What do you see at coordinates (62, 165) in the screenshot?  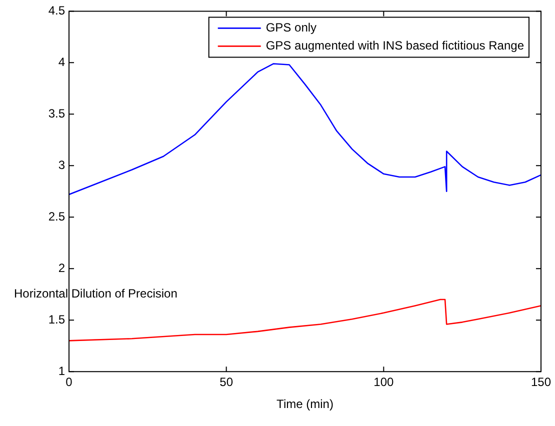 I see `y-tick-label: 3` at bounding box center [62, 165].